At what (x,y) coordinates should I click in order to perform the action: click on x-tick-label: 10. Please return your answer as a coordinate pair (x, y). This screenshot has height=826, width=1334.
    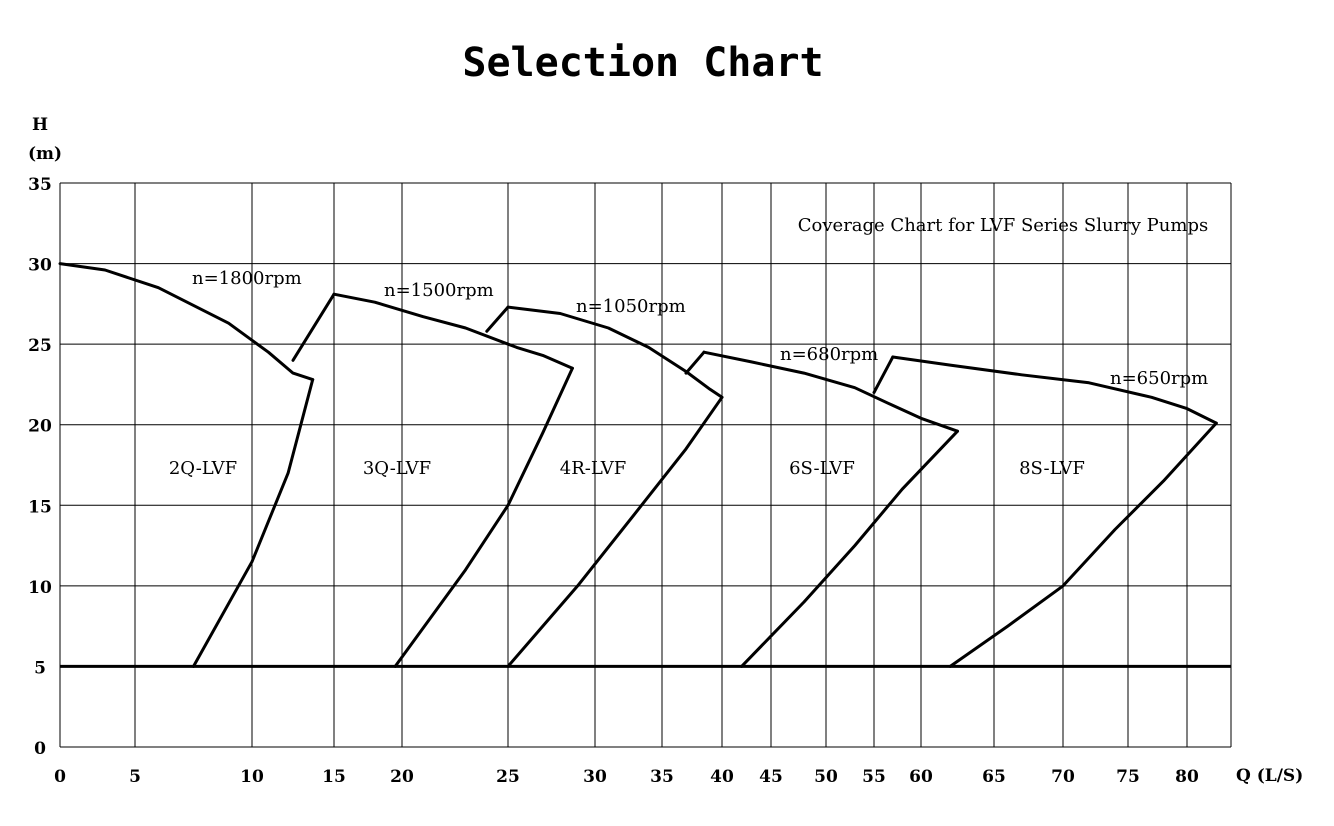
    Looking at the image, I should click on (252, 777).